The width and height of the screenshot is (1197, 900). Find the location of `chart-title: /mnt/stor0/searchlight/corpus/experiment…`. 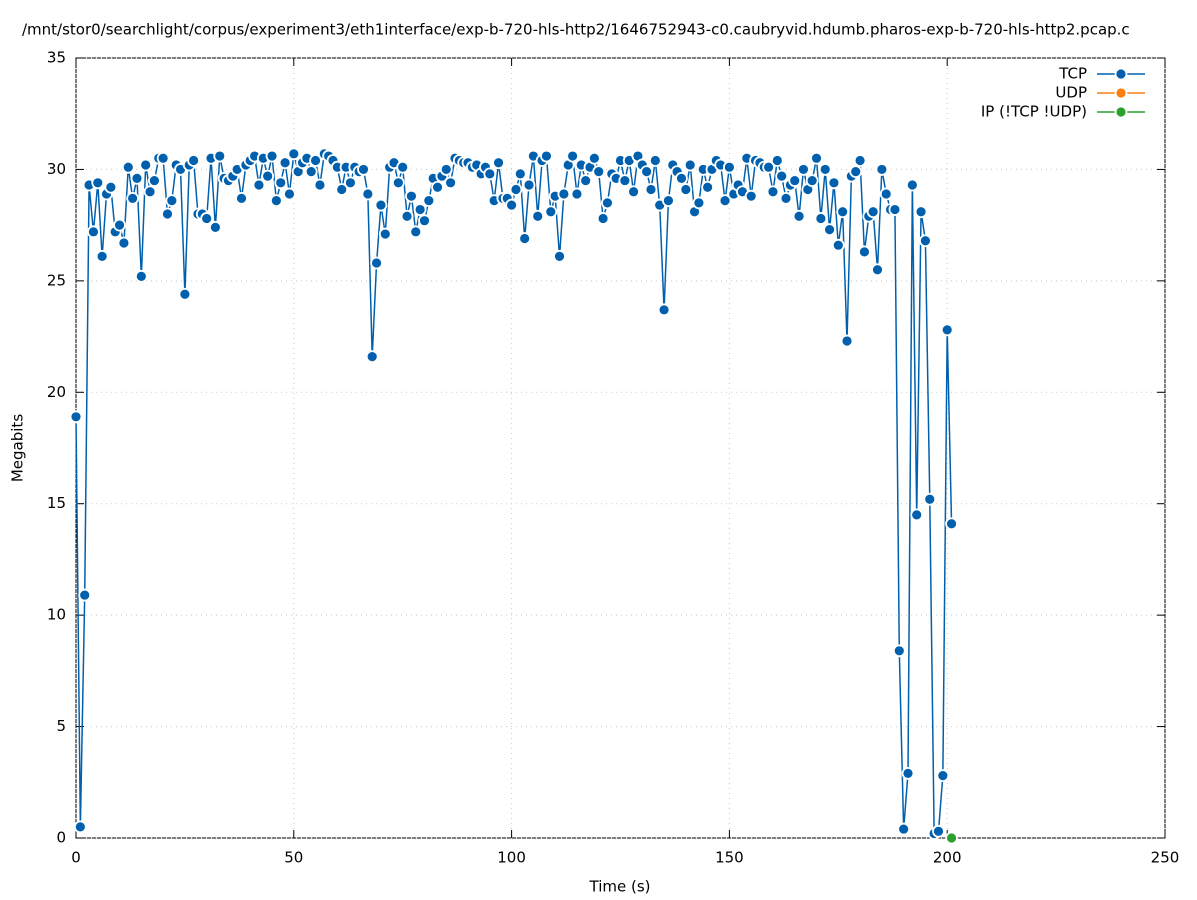

chart-title: /mnt/stor0/searchlight/corpus/experiment… is located at coordinates (576, 30).